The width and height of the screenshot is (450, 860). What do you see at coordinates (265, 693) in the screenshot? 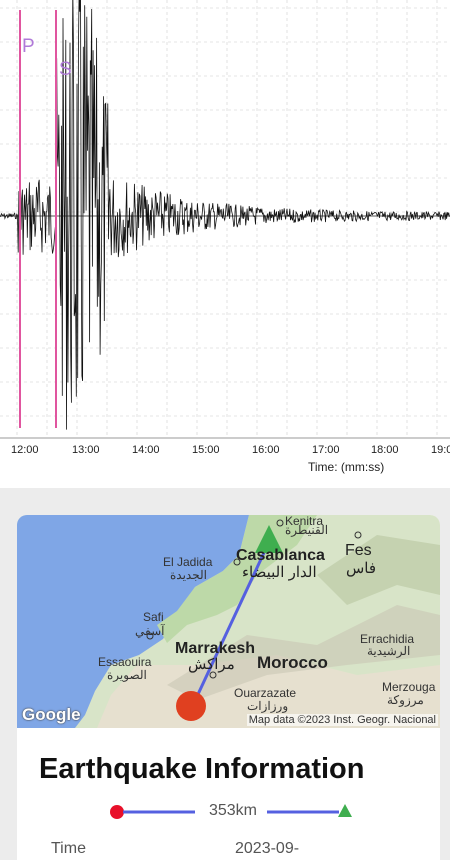
I see `map-label-ouarzazate: Ouarzazate` at bounding box center [265, 693].